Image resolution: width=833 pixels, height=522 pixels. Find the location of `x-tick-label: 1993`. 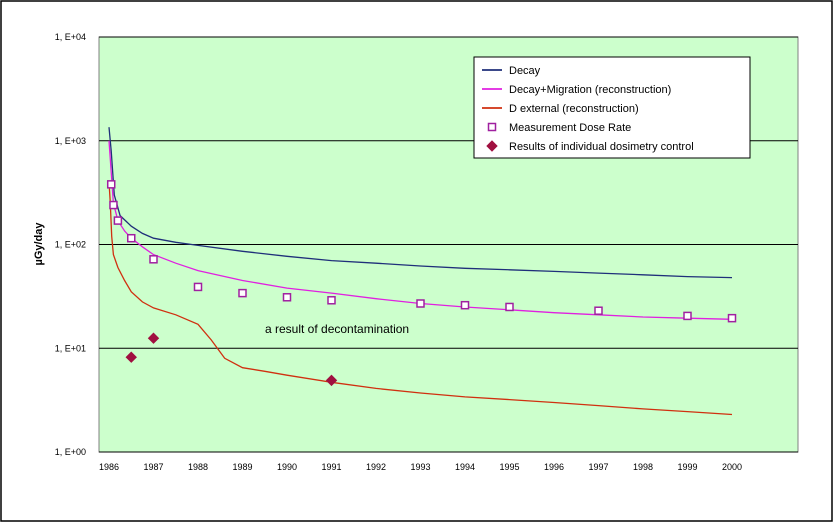

x-tick-label: 1993 is located at coordinates (420, 467).